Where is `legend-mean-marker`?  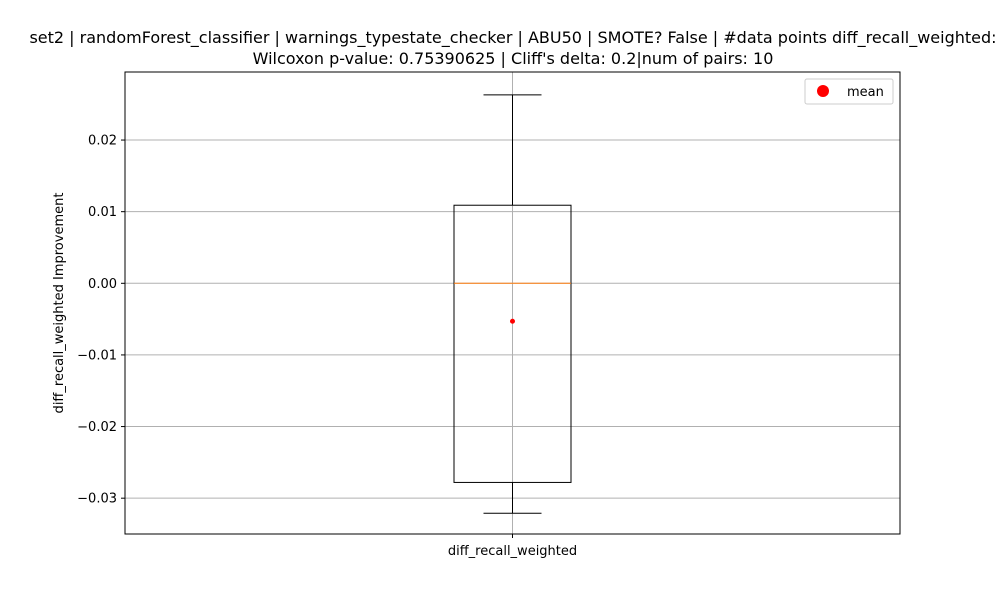 legend-mean-marker is located at coordinates (823, 91).